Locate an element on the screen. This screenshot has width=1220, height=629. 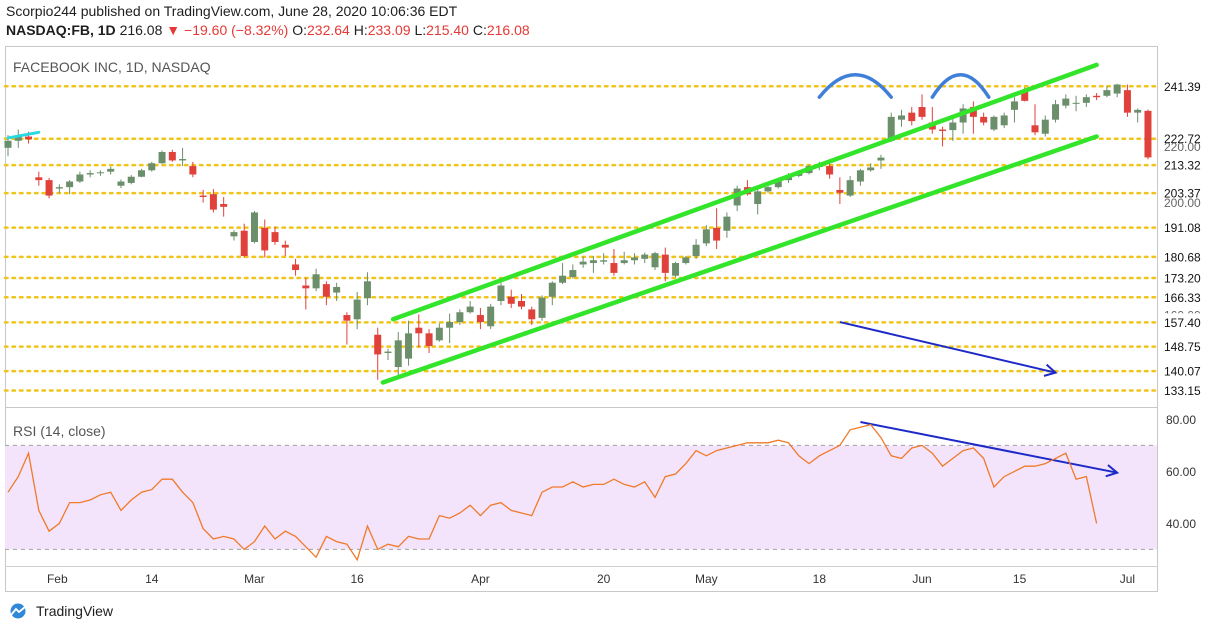
low-label: L: is located at coordinates (420, 30).